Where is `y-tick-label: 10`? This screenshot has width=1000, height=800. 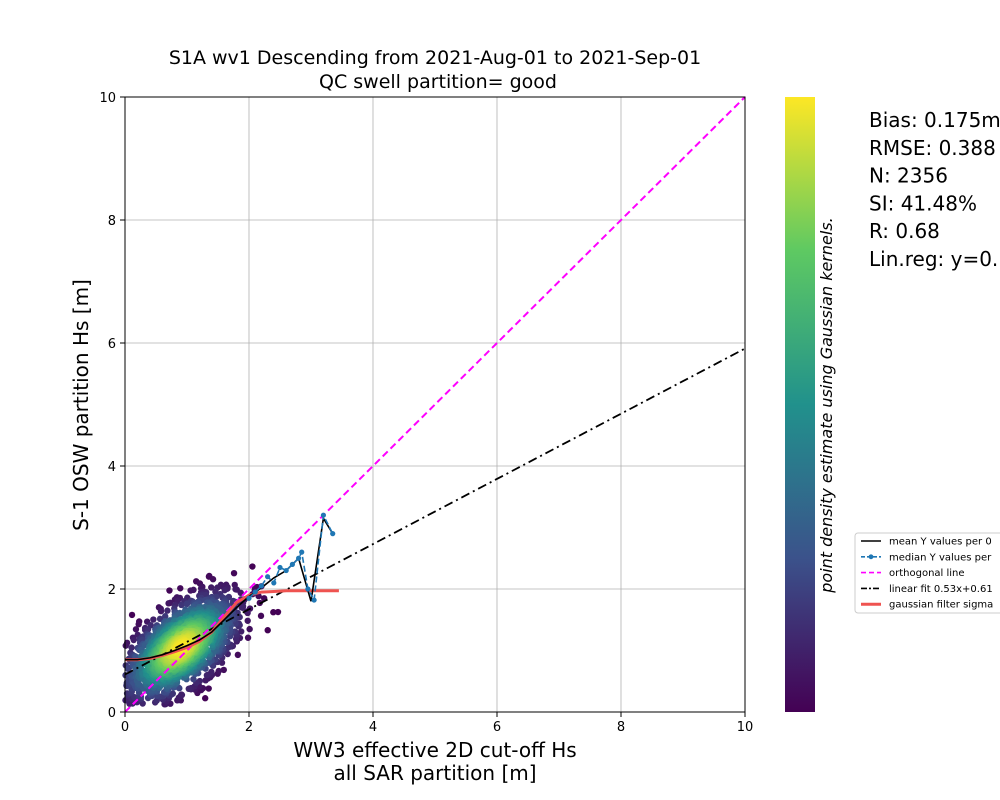 y-tick-label: 10 is located at coordinates (107, 98).